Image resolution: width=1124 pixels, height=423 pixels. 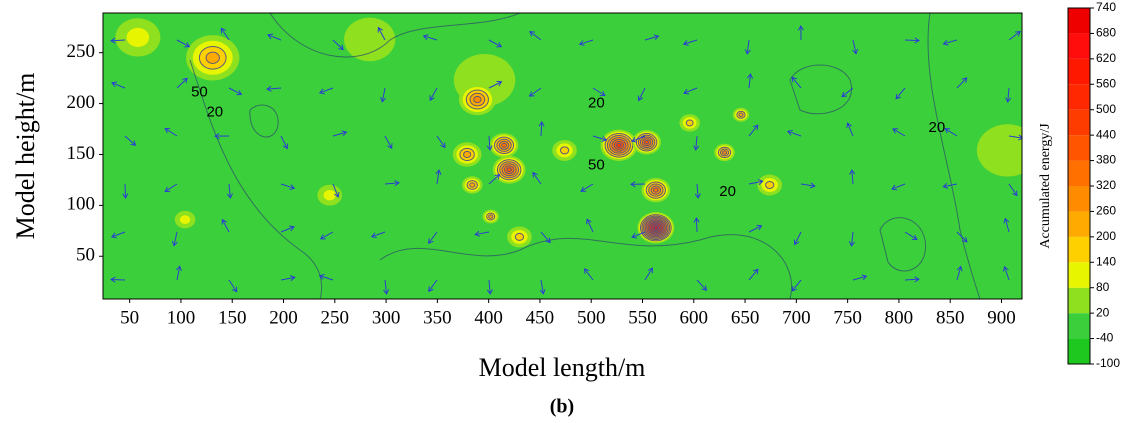 What do you see at coordinates (562, 407) in the screenshot?
I see `caption: (b)` at bounding box center [562, 407].